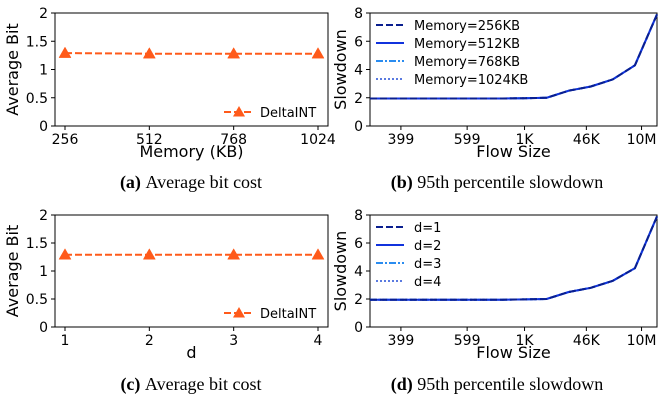 The height and width of the screenshot is (403, 659). I want to click on figure-caption: (b) 95th percentile slowdown, so click(497, 182).